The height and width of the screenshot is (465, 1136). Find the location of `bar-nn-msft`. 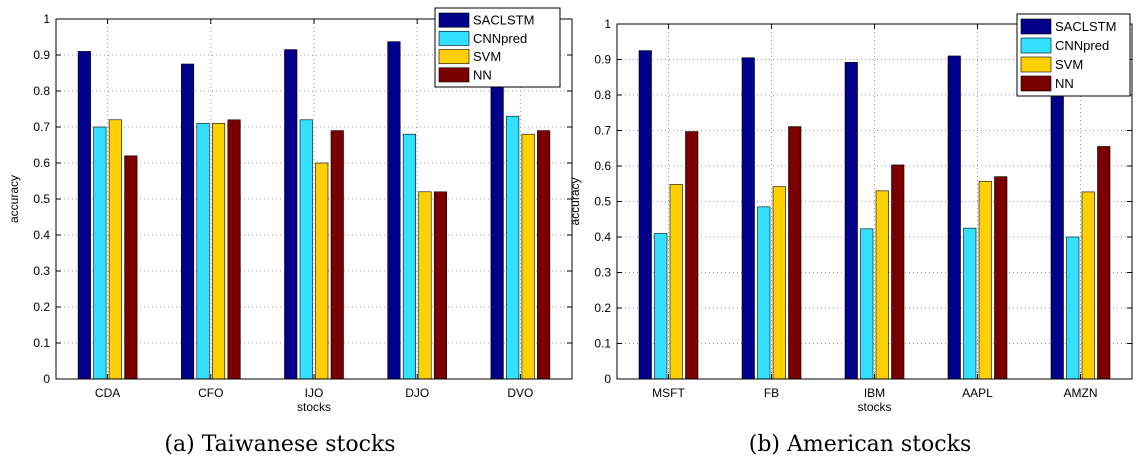

bar-nn-msft is located at coordinates (692, 255).